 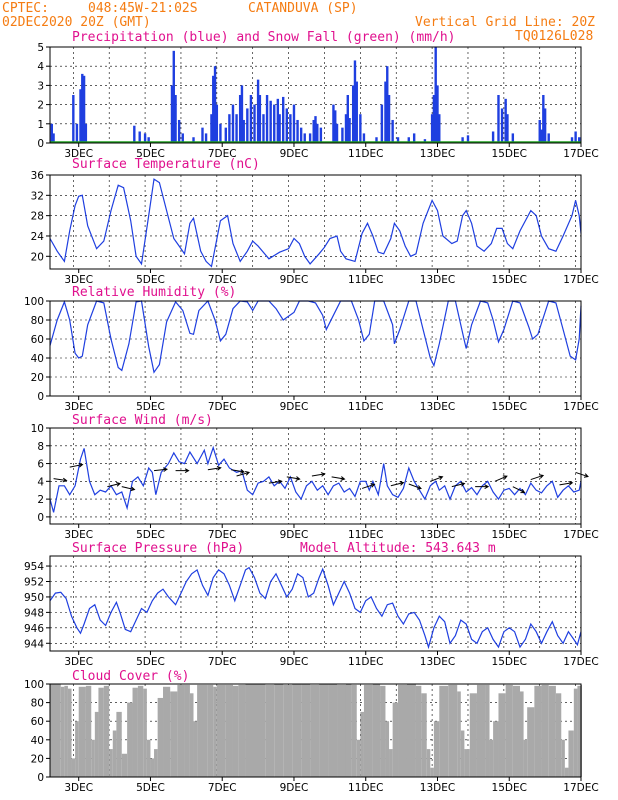 I want to click on y-tick-label: 4, so click(x=40, y=67).